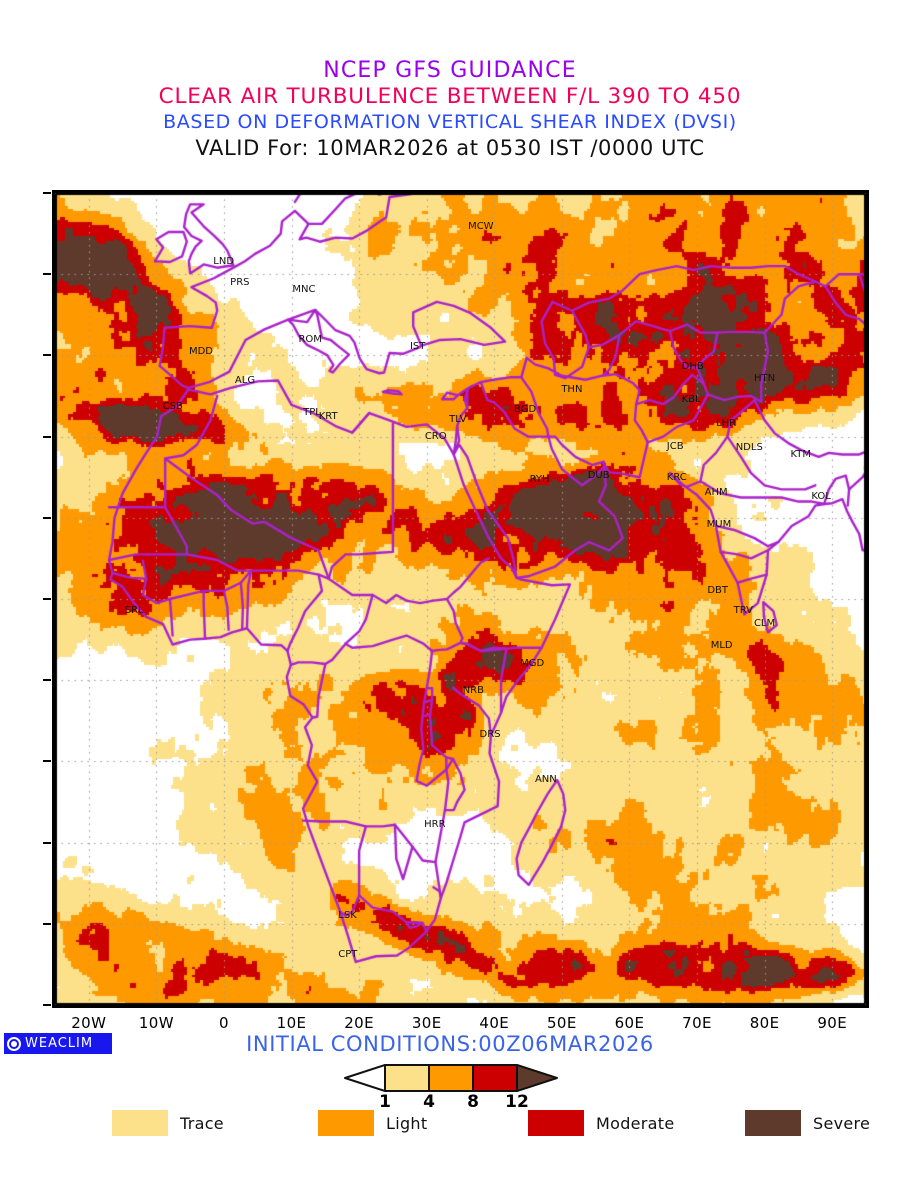 The width and height of the screenshot is (900, 1200). I want to click on colorbar-cap-left, so click(364, 1078).